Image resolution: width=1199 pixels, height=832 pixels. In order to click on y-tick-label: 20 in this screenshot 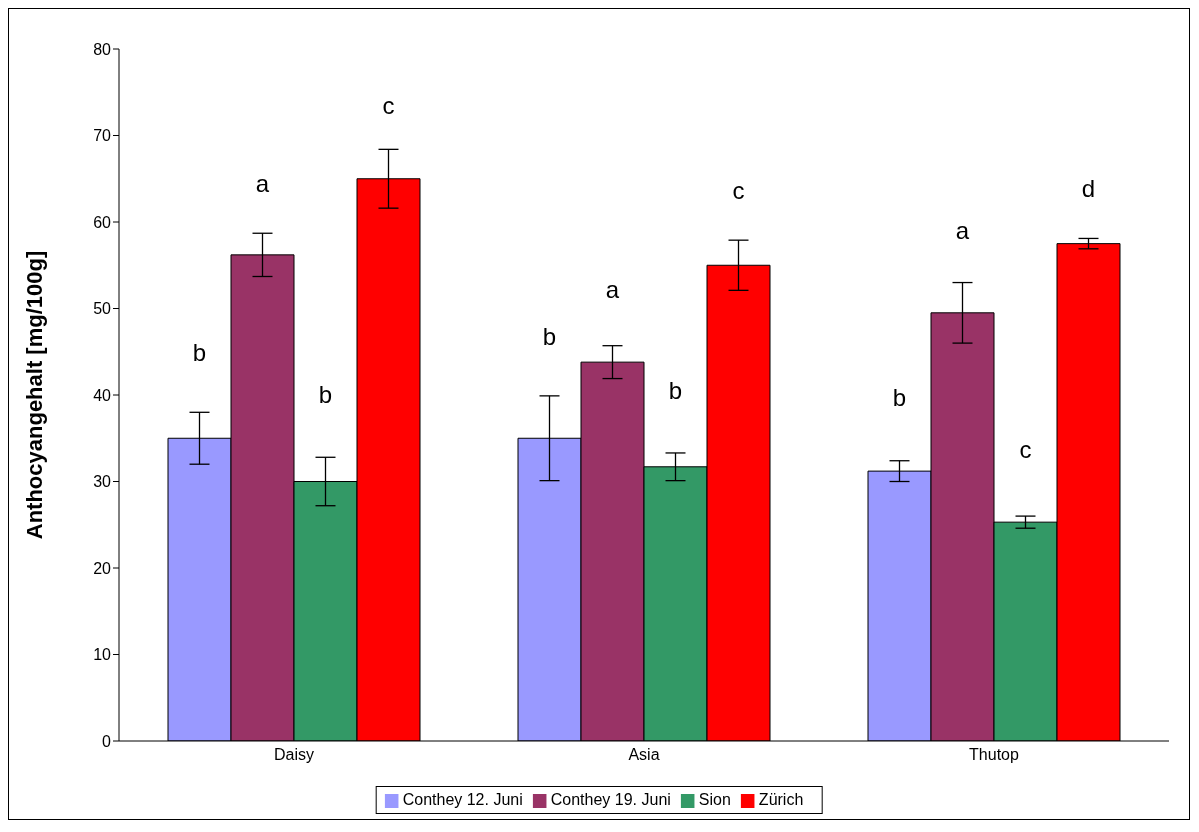, I will do `click(102, 568)`.